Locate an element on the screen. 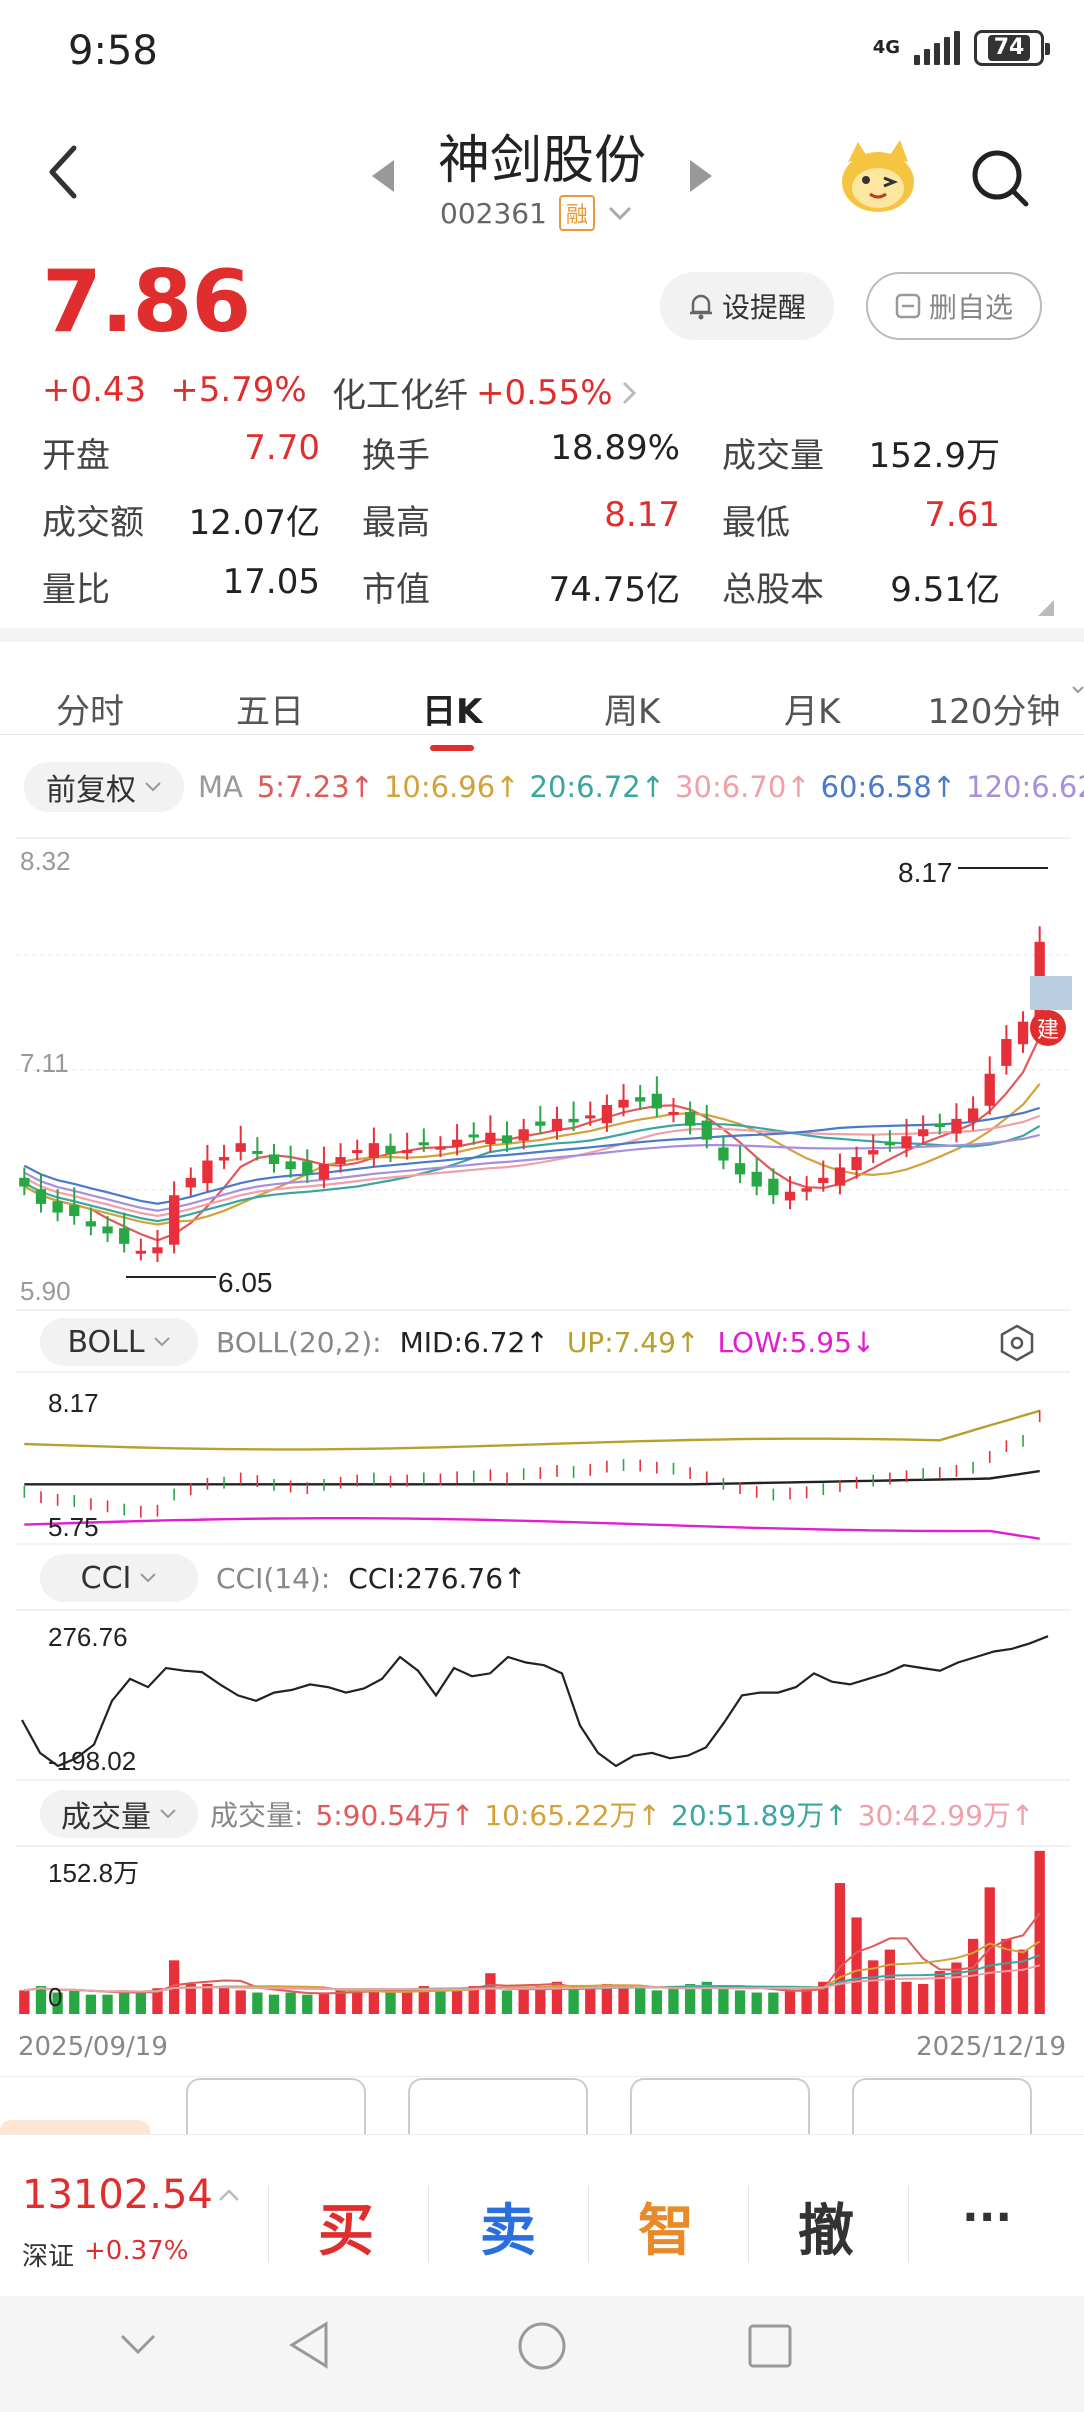  settings-hexagon-icon is located at coordinates (1017, 1343).